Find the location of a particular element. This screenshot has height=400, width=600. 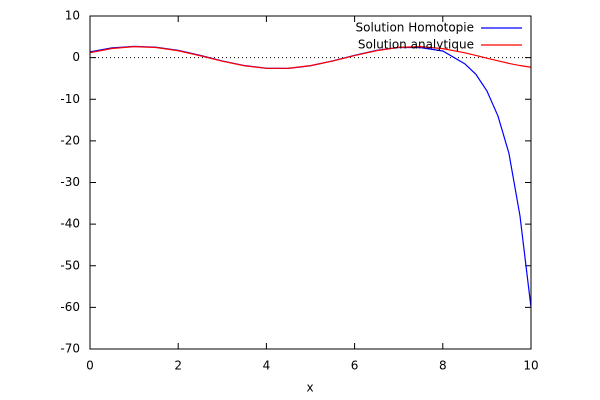

x-tick-label: 6 is located at coordinates (355, 366).